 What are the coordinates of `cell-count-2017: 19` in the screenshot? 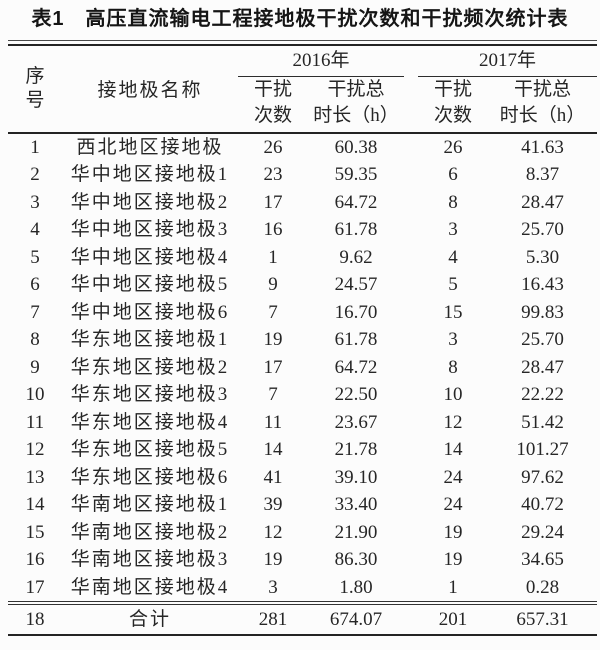 It's located at (453, 532).